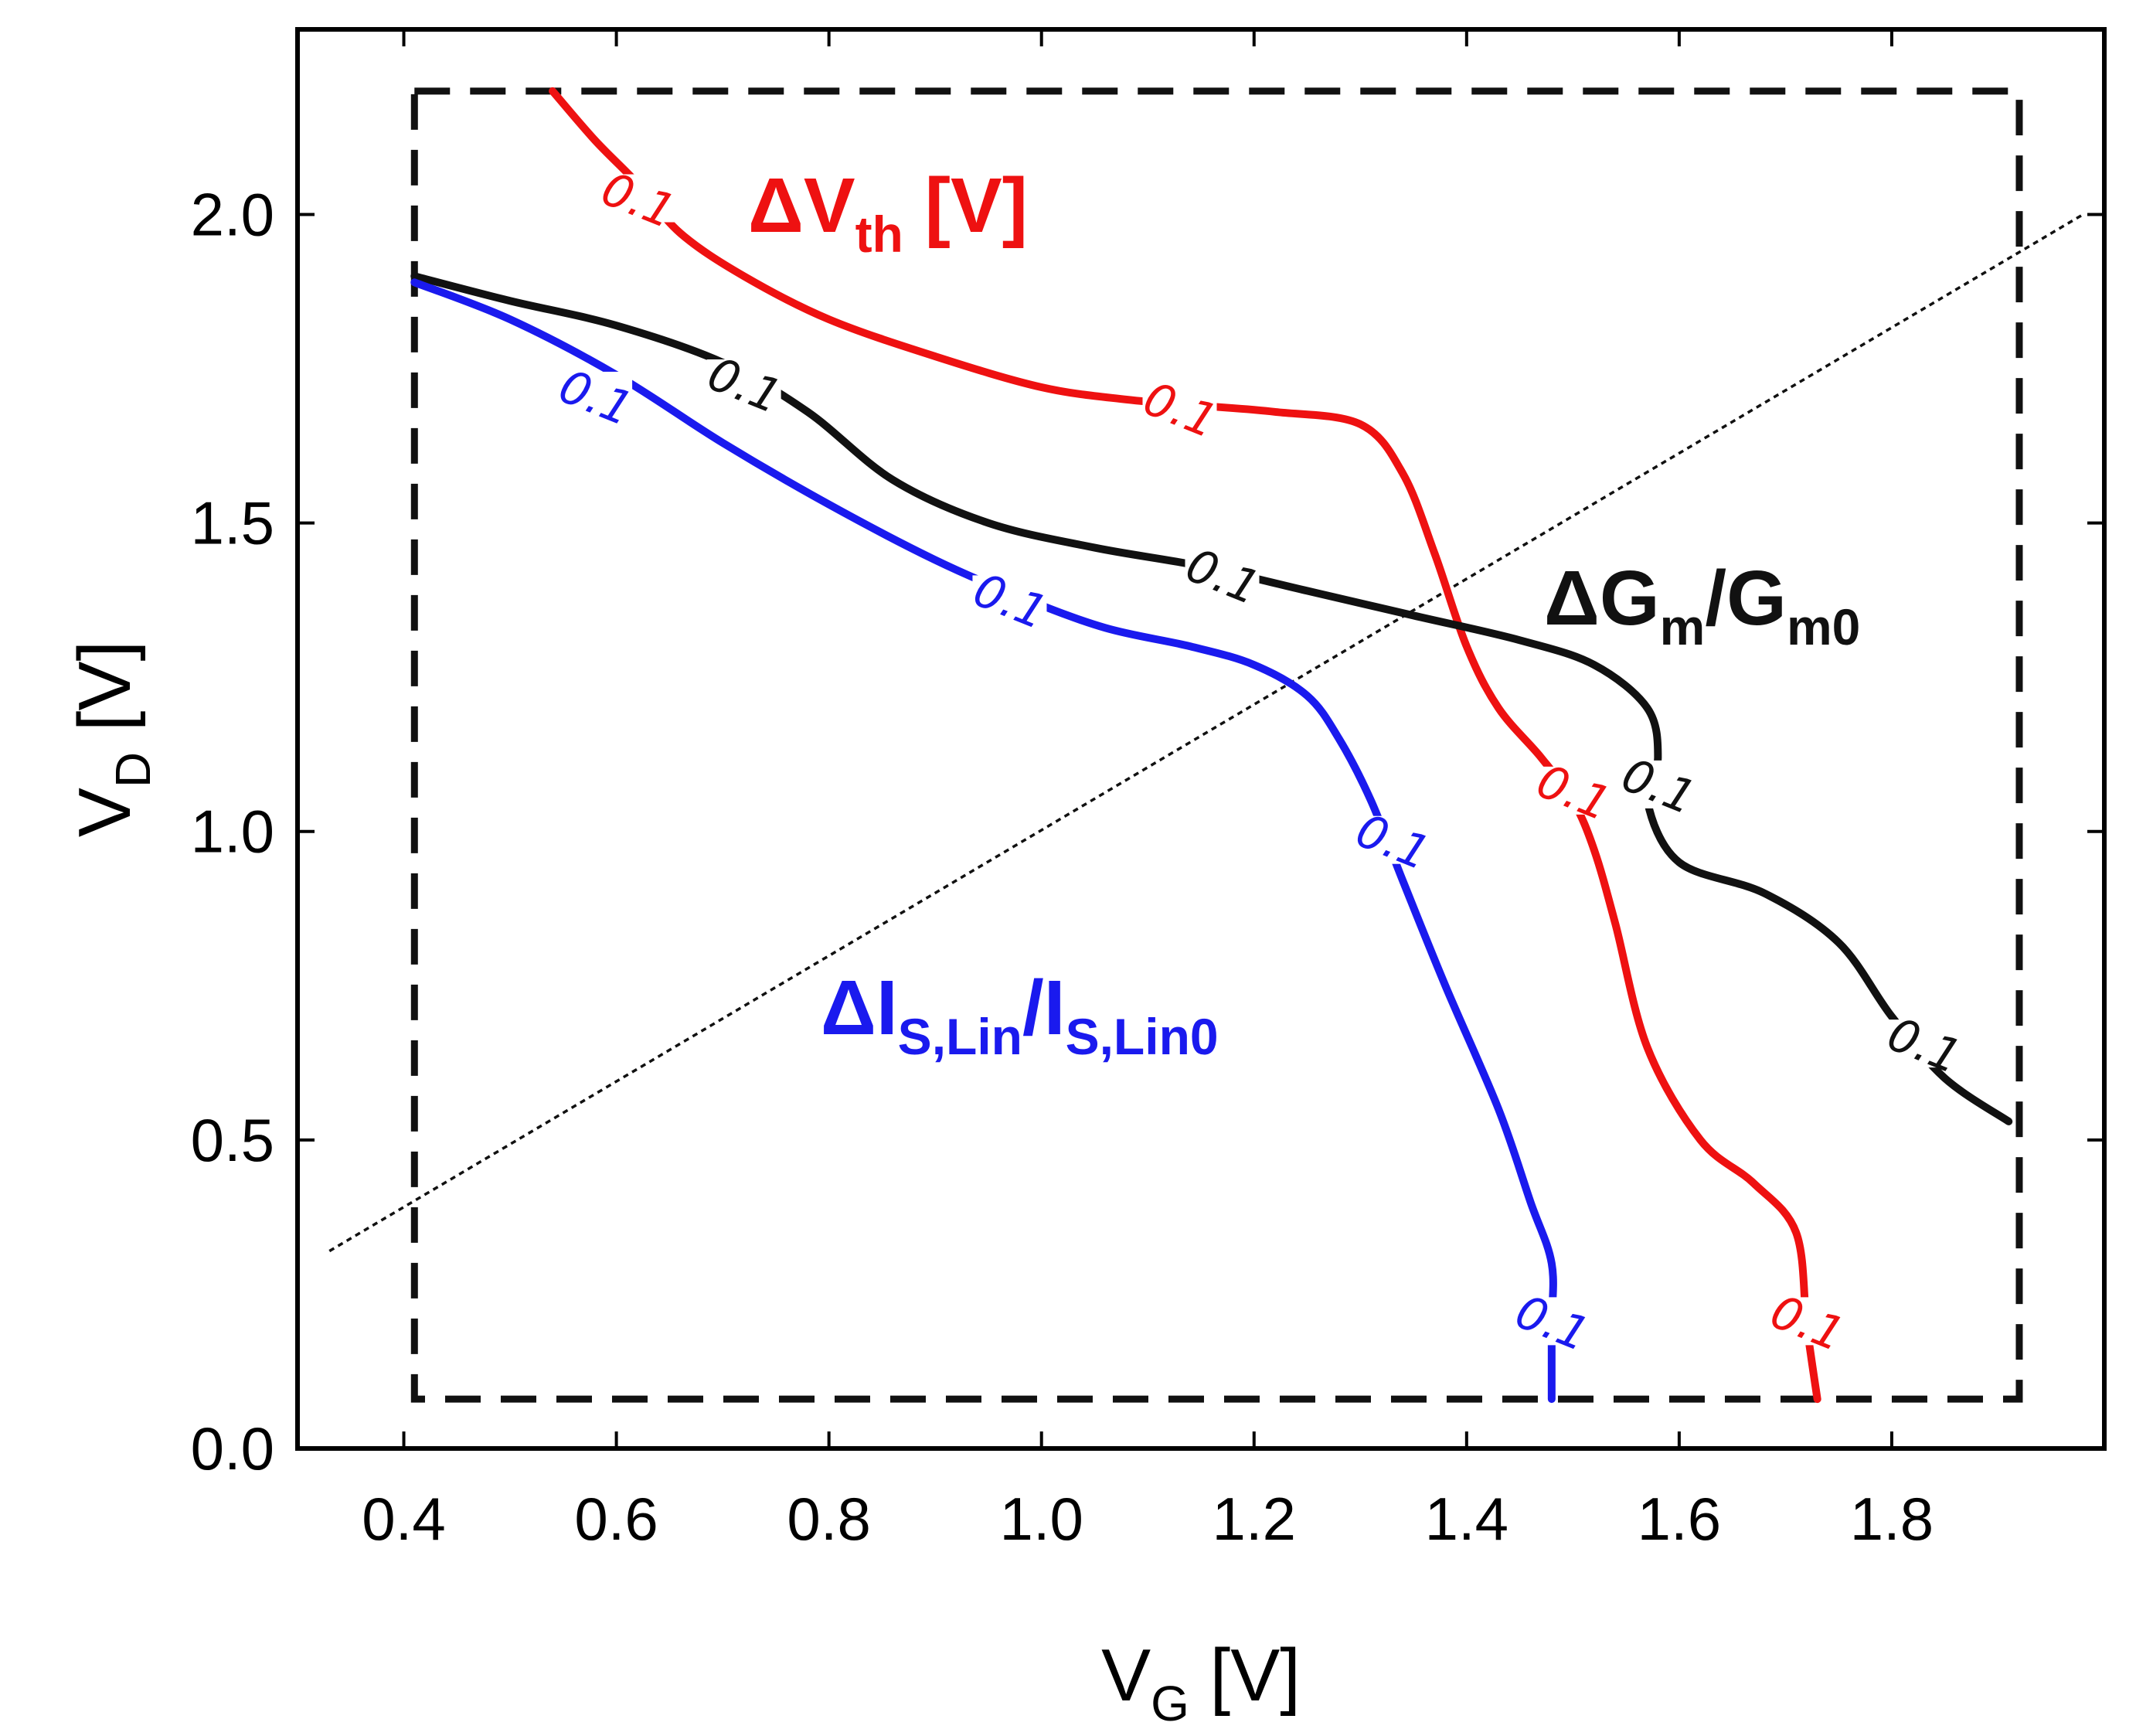 The width and height of the screenshot is (2136, 1736). I want to click on x-tick-label: 1.0, so click(1041, 1519).